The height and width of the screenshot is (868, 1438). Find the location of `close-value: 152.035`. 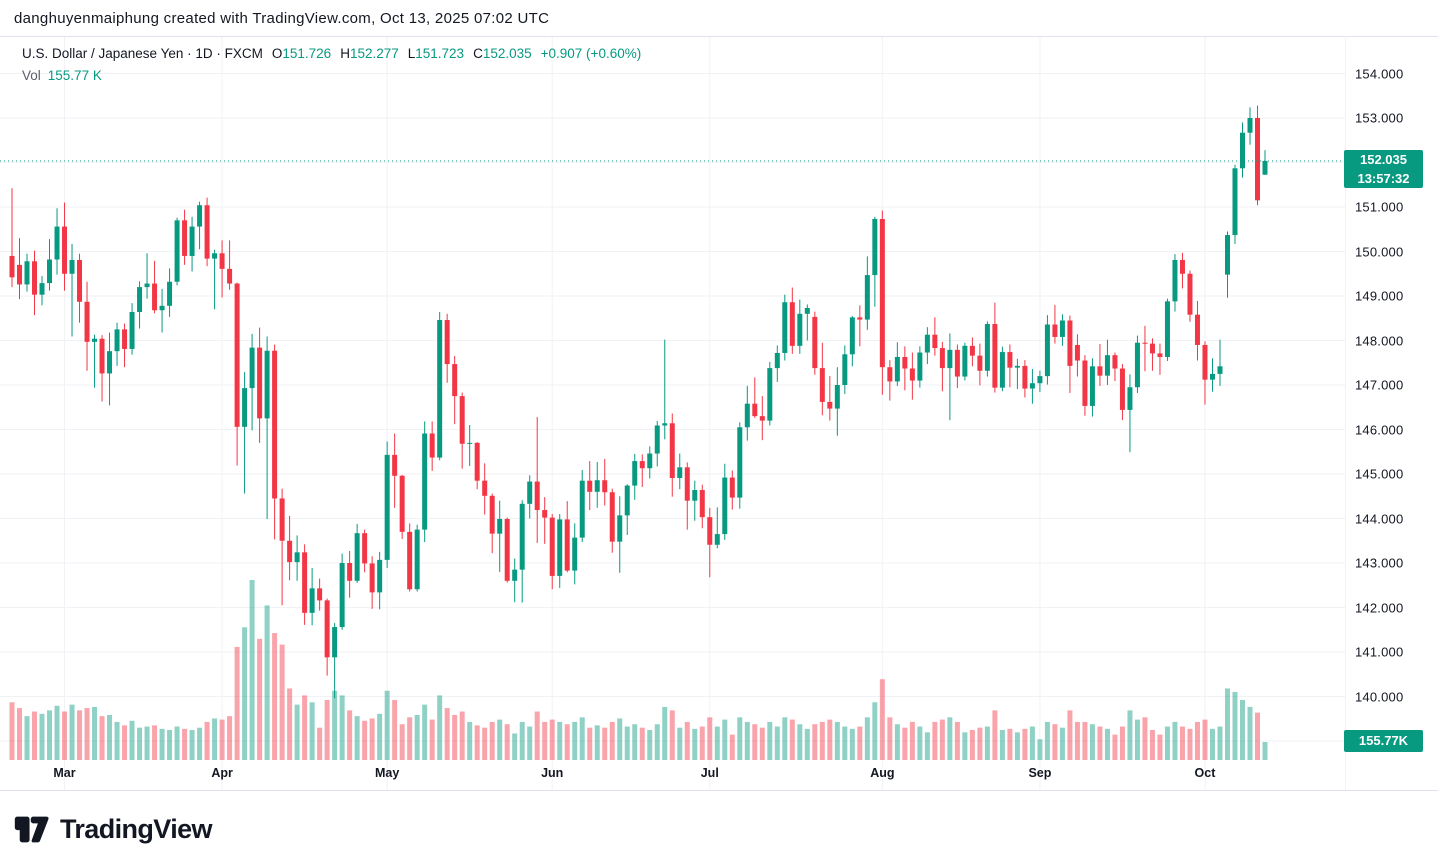

close-value: 152.035 is located at coordinates (507, 53).